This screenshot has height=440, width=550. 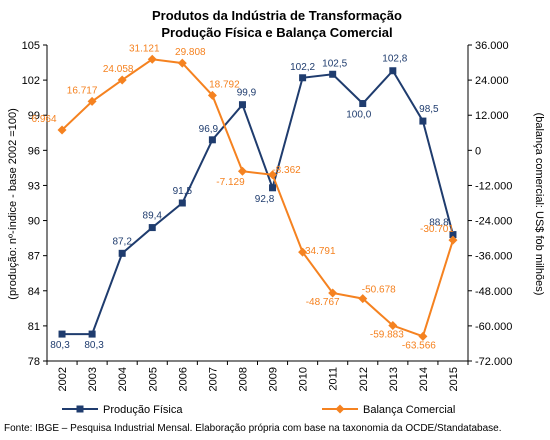 I want to click on data-label-producao: 88,8, so click(x=439, y=223).